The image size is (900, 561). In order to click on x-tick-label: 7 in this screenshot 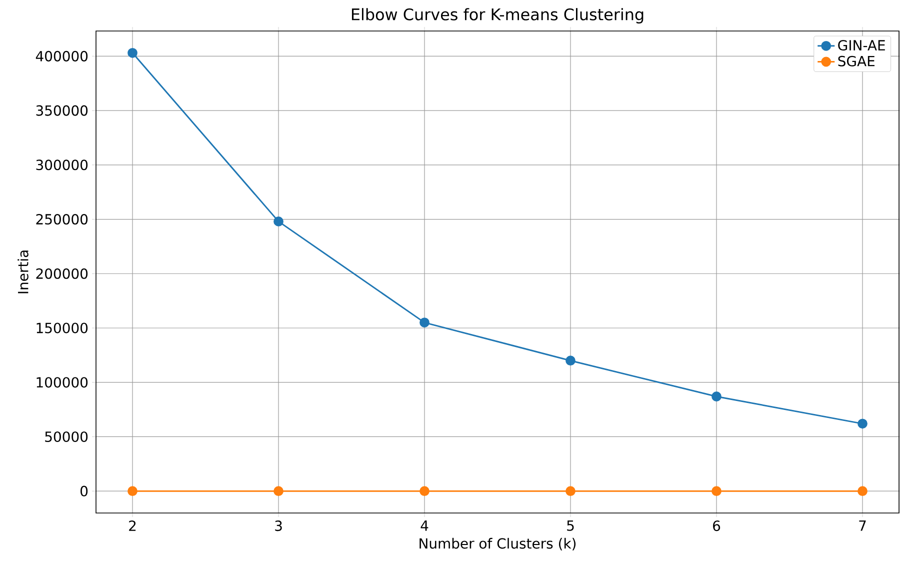, I will do `click(862, 525)`.